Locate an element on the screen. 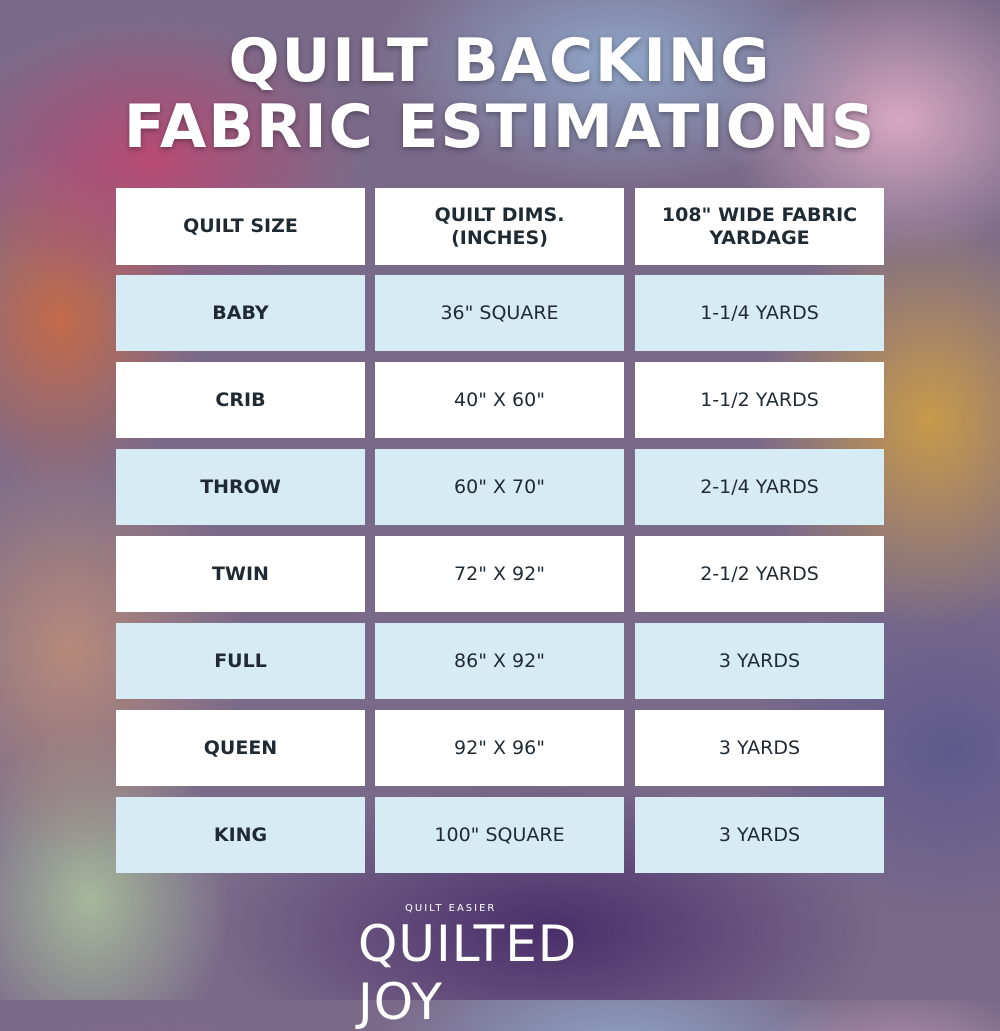 This screenshot has width=1000, height=1031. table-cell: QUEEN is located at coordinates (240, 748).